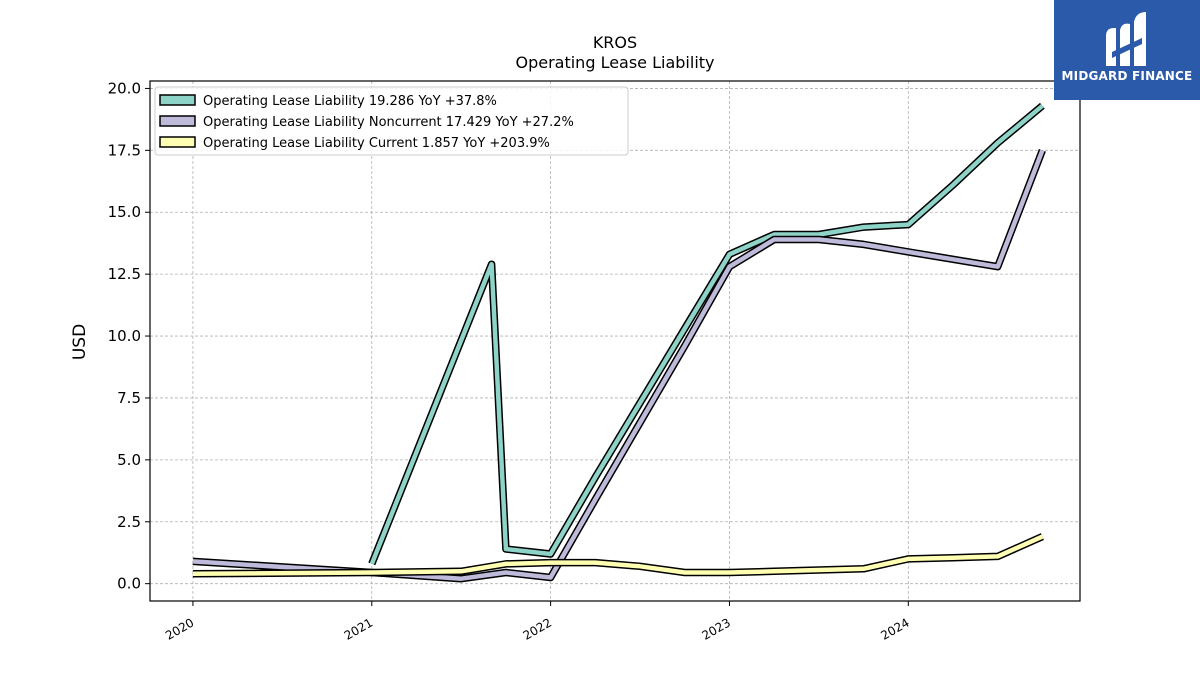 The width and height of the screenshot is (1200, 675). Describe the element at coordinates (894, 628) in the screenshot. I see `x-tick-label: 2024` at that location.